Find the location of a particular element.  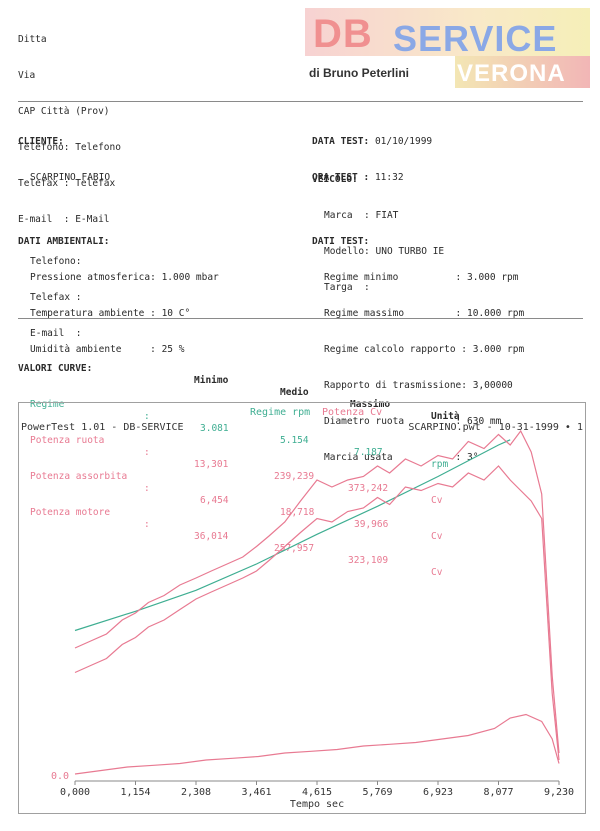

chart-header-left: PowerTest 1.01 - DB-SERVICE is located at coordinates (102, 427).